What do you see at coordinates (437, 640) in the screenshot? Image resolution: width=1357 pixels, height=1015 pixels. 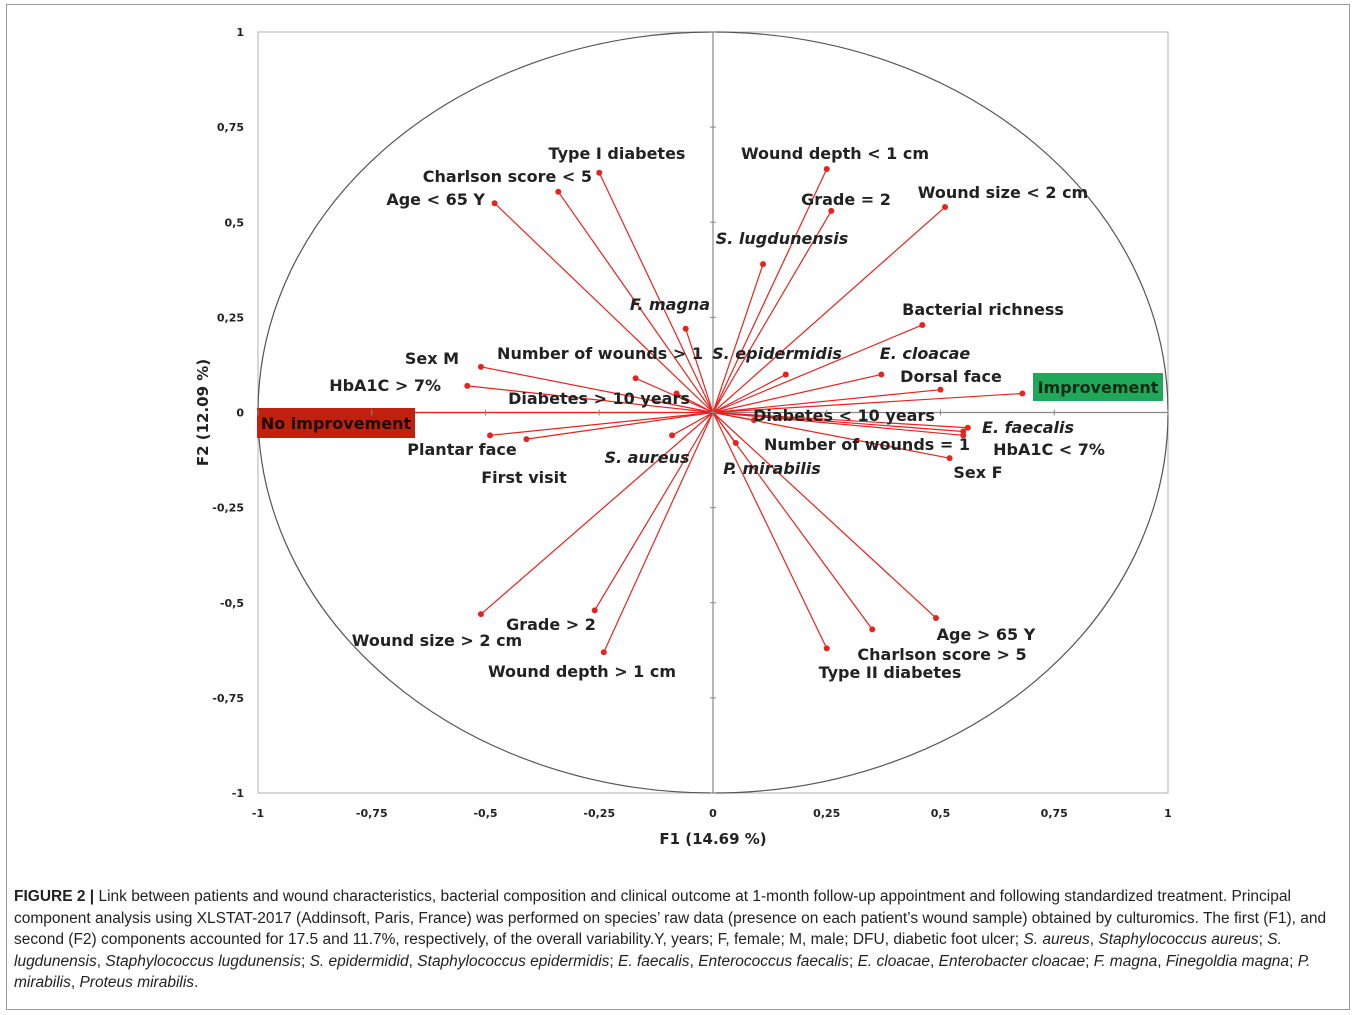 I see `variable-label: Wound size > 2 cm` at bounding box center [437, 640].